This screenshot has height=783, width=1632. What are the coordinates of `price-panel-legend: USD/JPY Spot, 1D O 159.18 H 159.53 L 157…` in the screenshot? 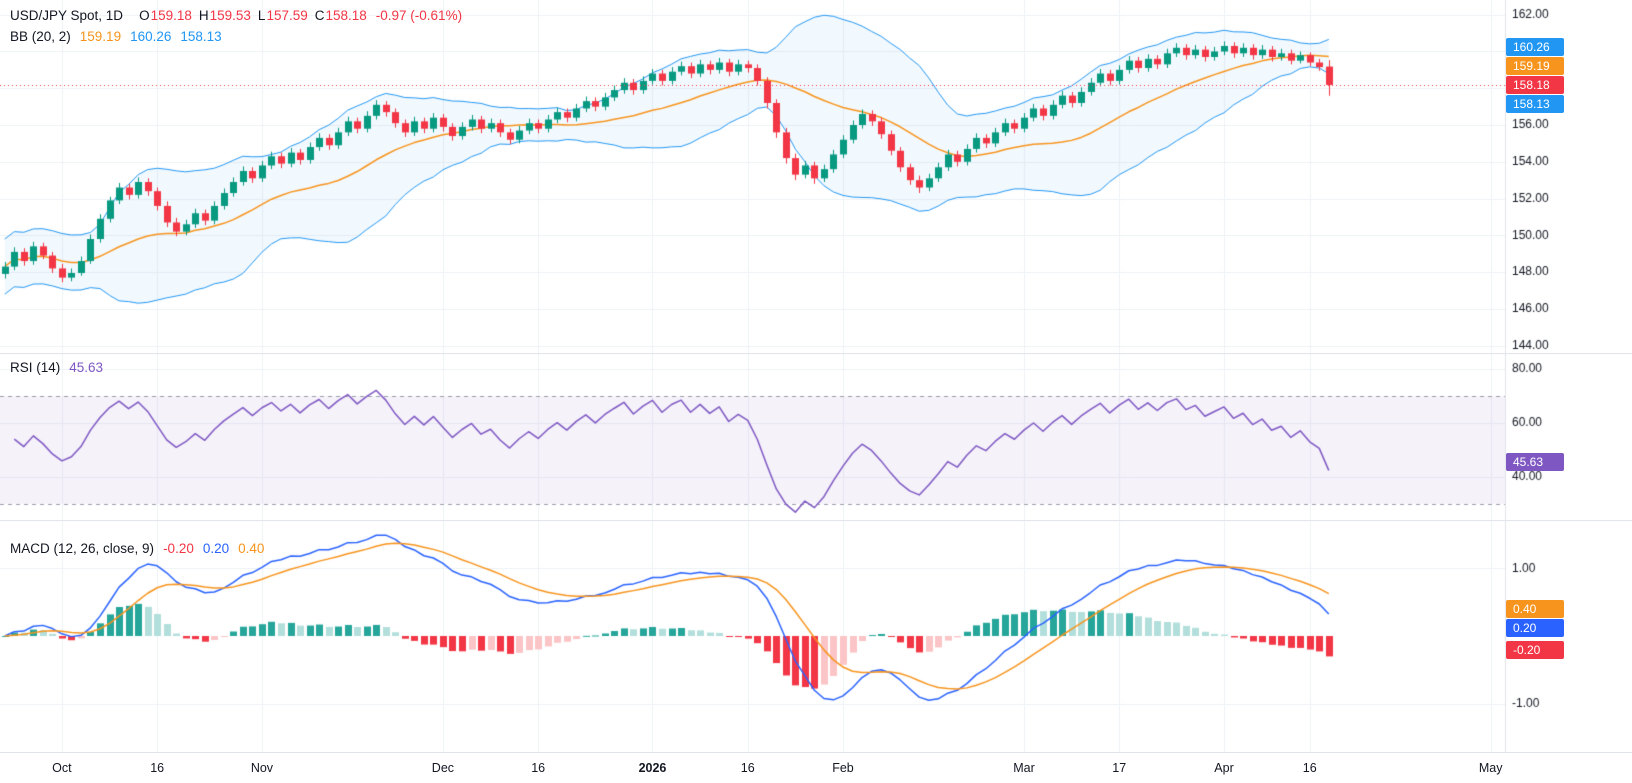 It's located at (236, 29).